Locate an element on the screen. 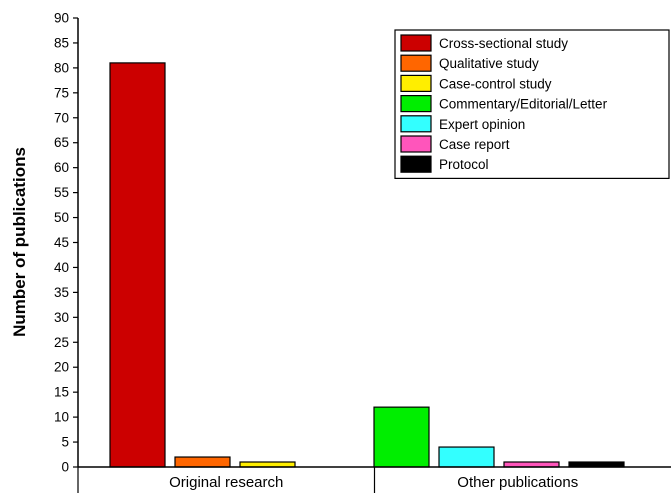 This screenshot has width=671, height=493. y-tick-label: 40 is located at coordinates (61, 267).